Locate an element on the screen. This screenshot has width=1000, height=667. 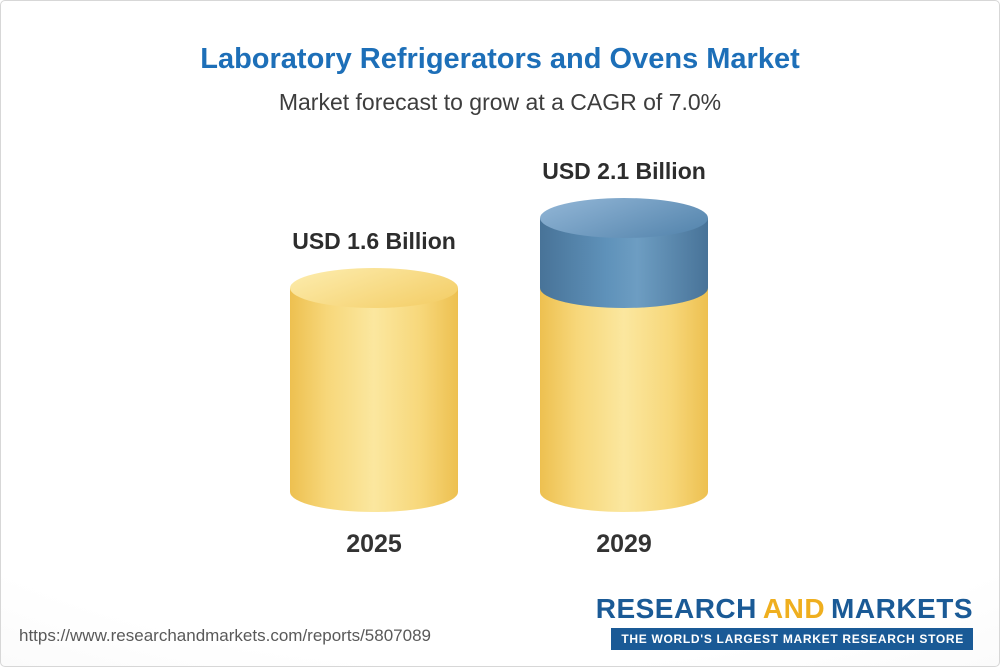
bar-group-2025: USD 1.6 Billion 2025 is located at coordinates (374, 393).